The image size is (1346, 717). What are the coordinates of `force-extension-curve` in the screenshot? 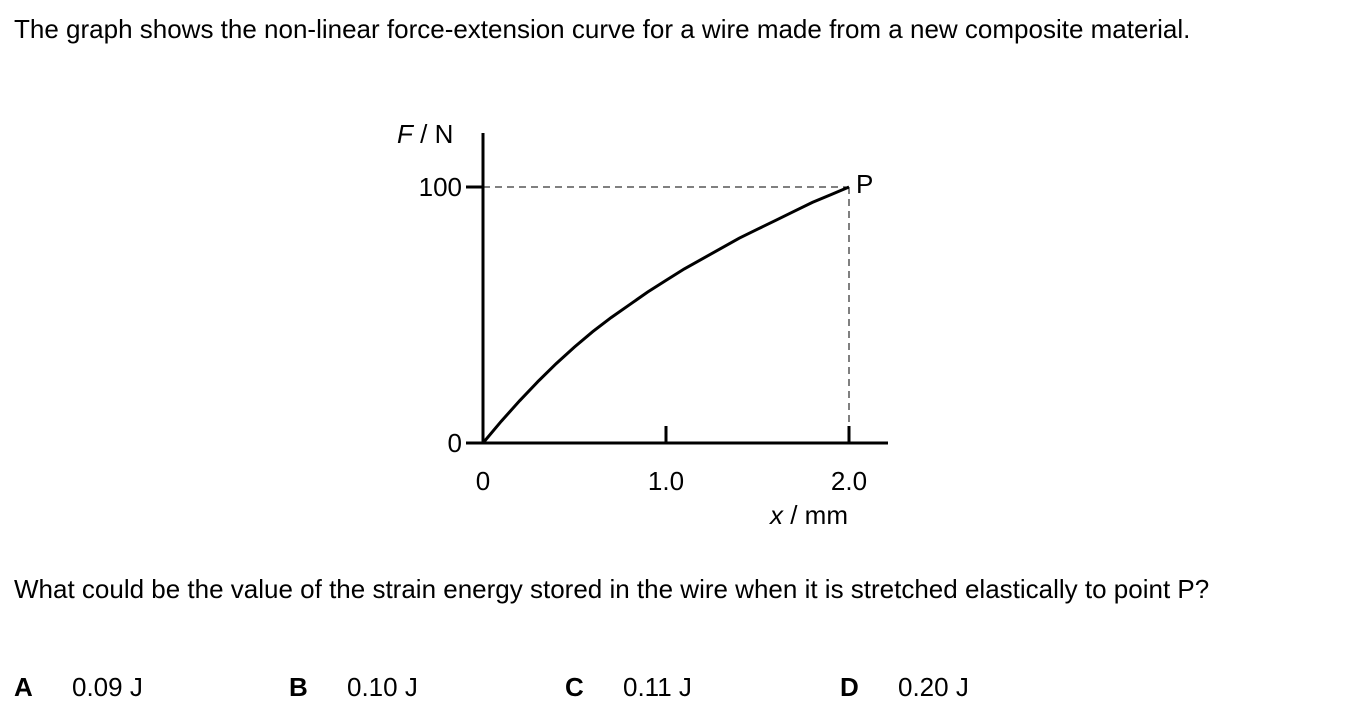 It's located at (665, 314).